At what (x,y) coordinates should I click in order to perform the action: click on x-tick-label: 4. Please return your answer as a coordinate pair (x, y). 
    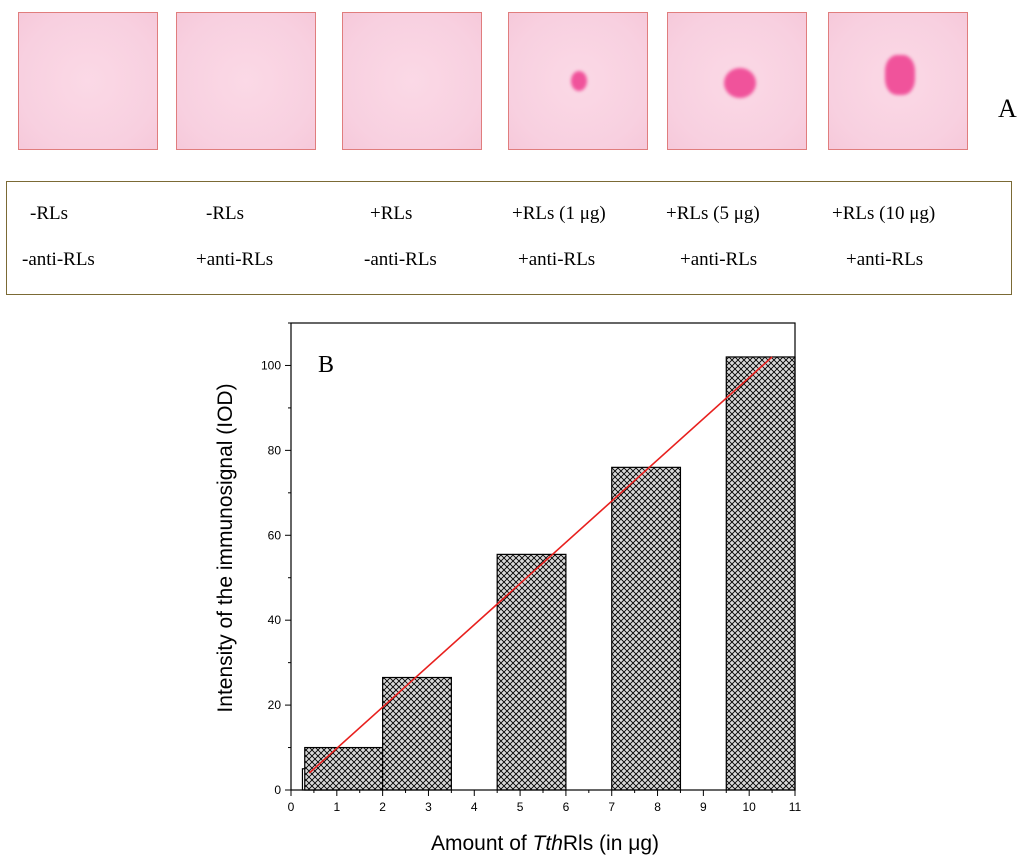
    Looking at the image, I should click on (474, 807).